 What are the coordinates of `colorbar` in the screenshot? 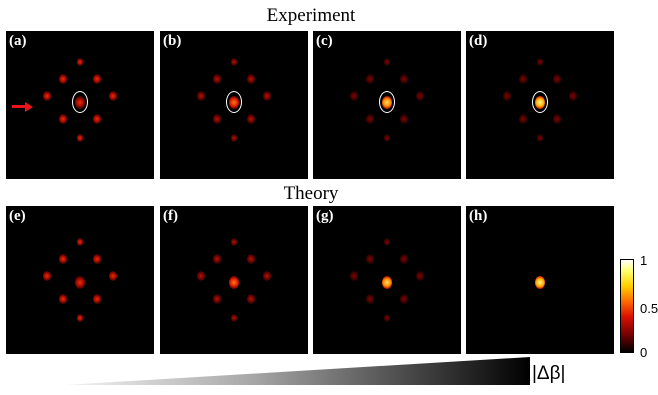 It's located at (627, 306).